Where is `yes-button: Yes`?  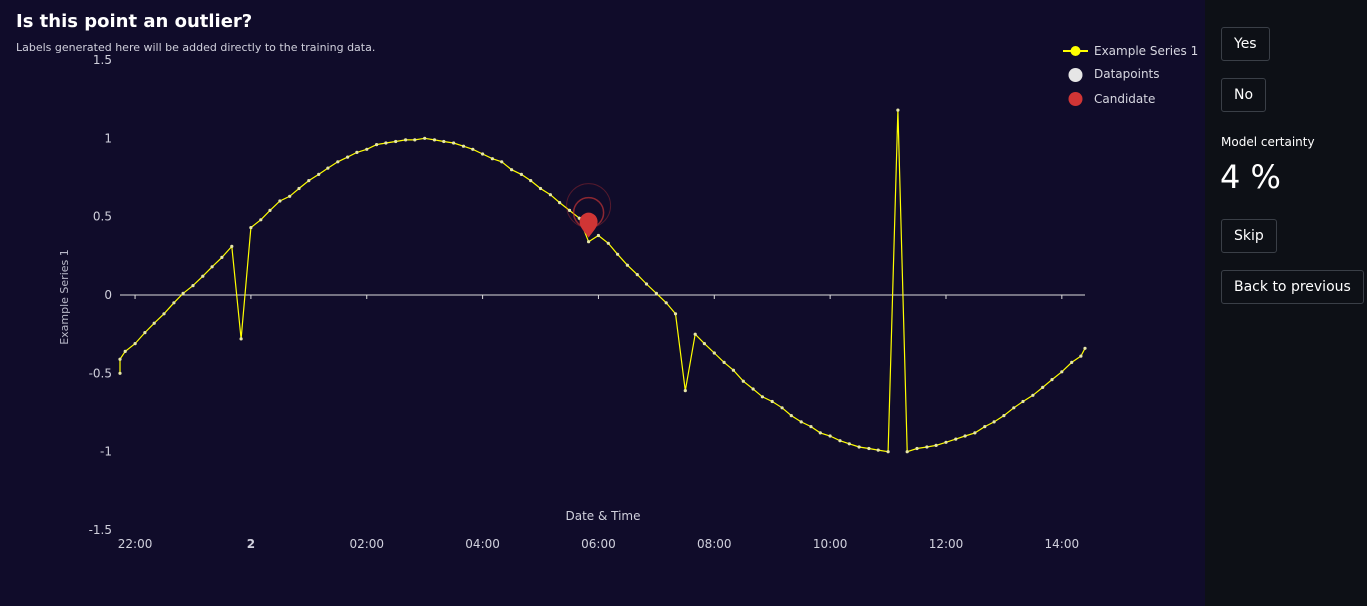 yes-button: Yes is located at coordinates (1245, 44).